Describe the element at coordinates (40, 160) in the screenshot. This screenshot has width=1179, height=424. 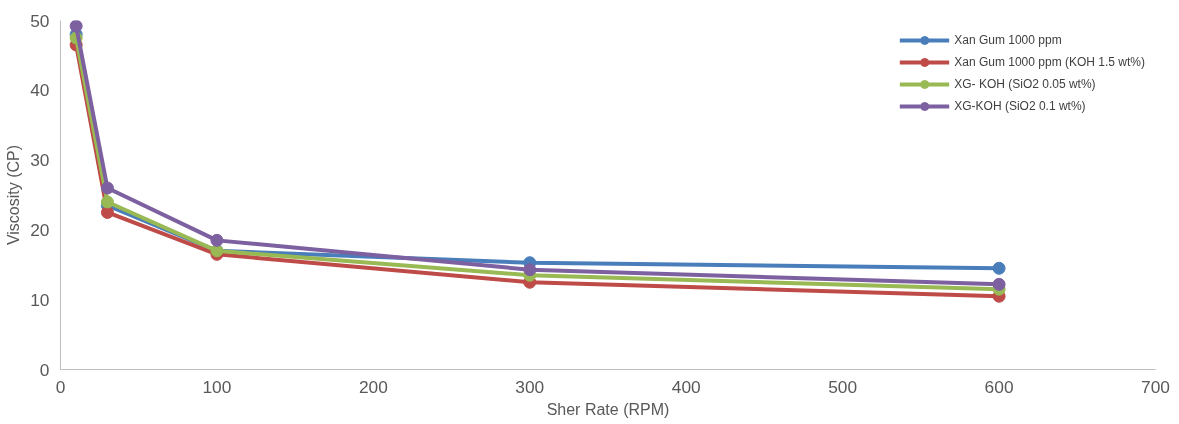
I see `y-tick-label: 30` at that location.